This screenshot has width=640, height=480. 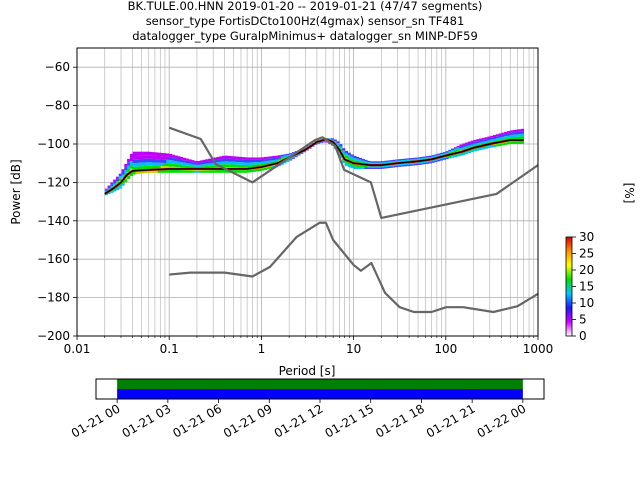 What do you see at coordinates (349, 420) in the screenshot?
I see `availability-tick-label: 01-21 15` at bounding box center [349, 420].